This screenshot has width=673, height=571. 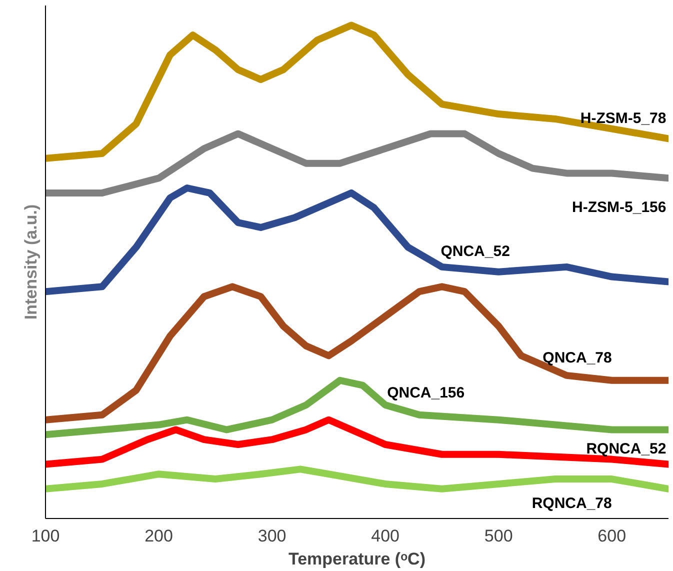 What do you see at coordinates (577, 358) in the screenshot?
I see `series-label: QNCA_78` at bounding box center [577, 358].